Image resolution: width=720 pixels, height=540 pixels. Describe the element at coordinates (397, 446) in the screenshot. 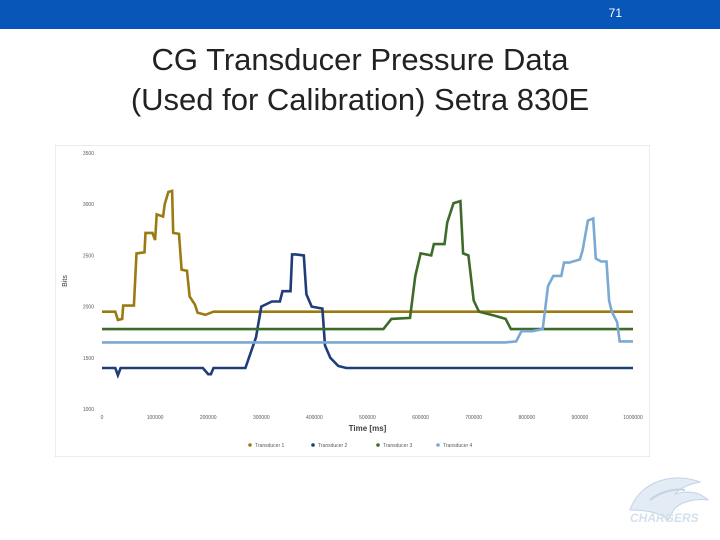

I see `legend-label: Transducer 3` at that location.